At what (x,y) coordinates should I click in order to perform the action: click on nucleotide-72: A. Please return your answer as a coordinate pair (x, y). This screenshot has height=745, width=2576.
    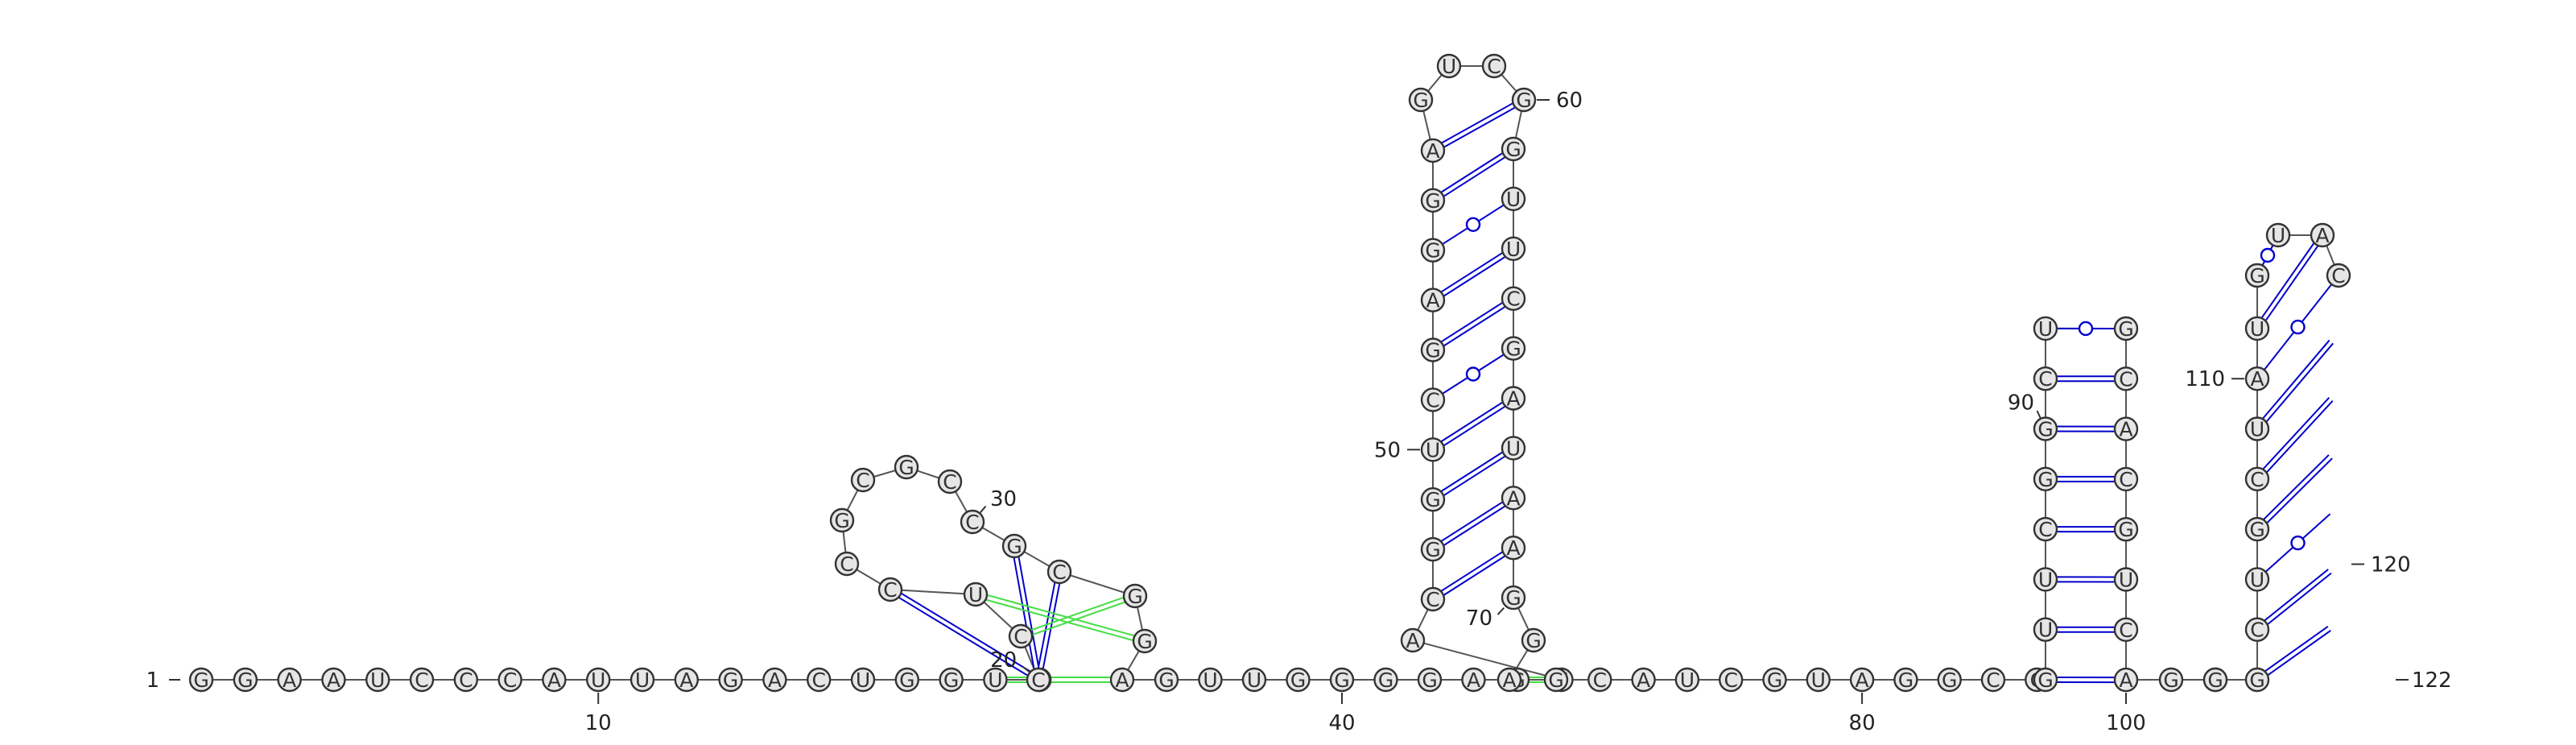
    Looking at the image, I should click on (1509, 680).